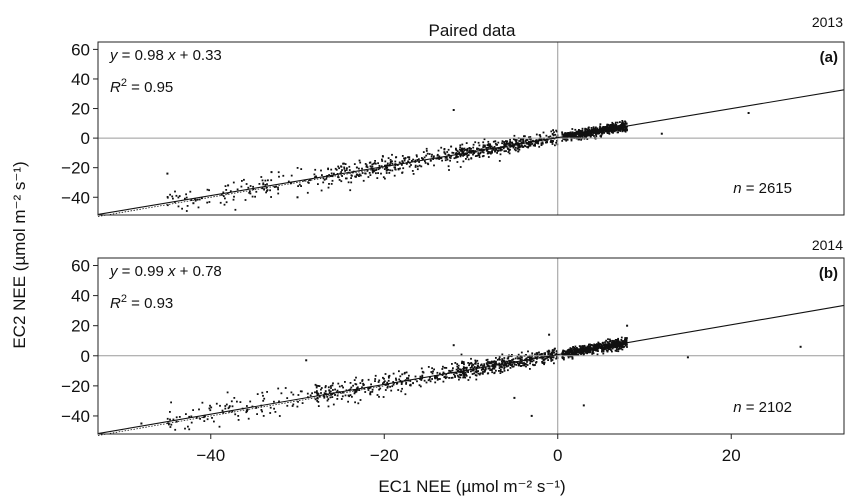 This screenshot has height=500, width=847. What do you see at coordinates (767, 407) in the screenshot?
I see `n-value: = 2102` at bounding box center [767, 407].